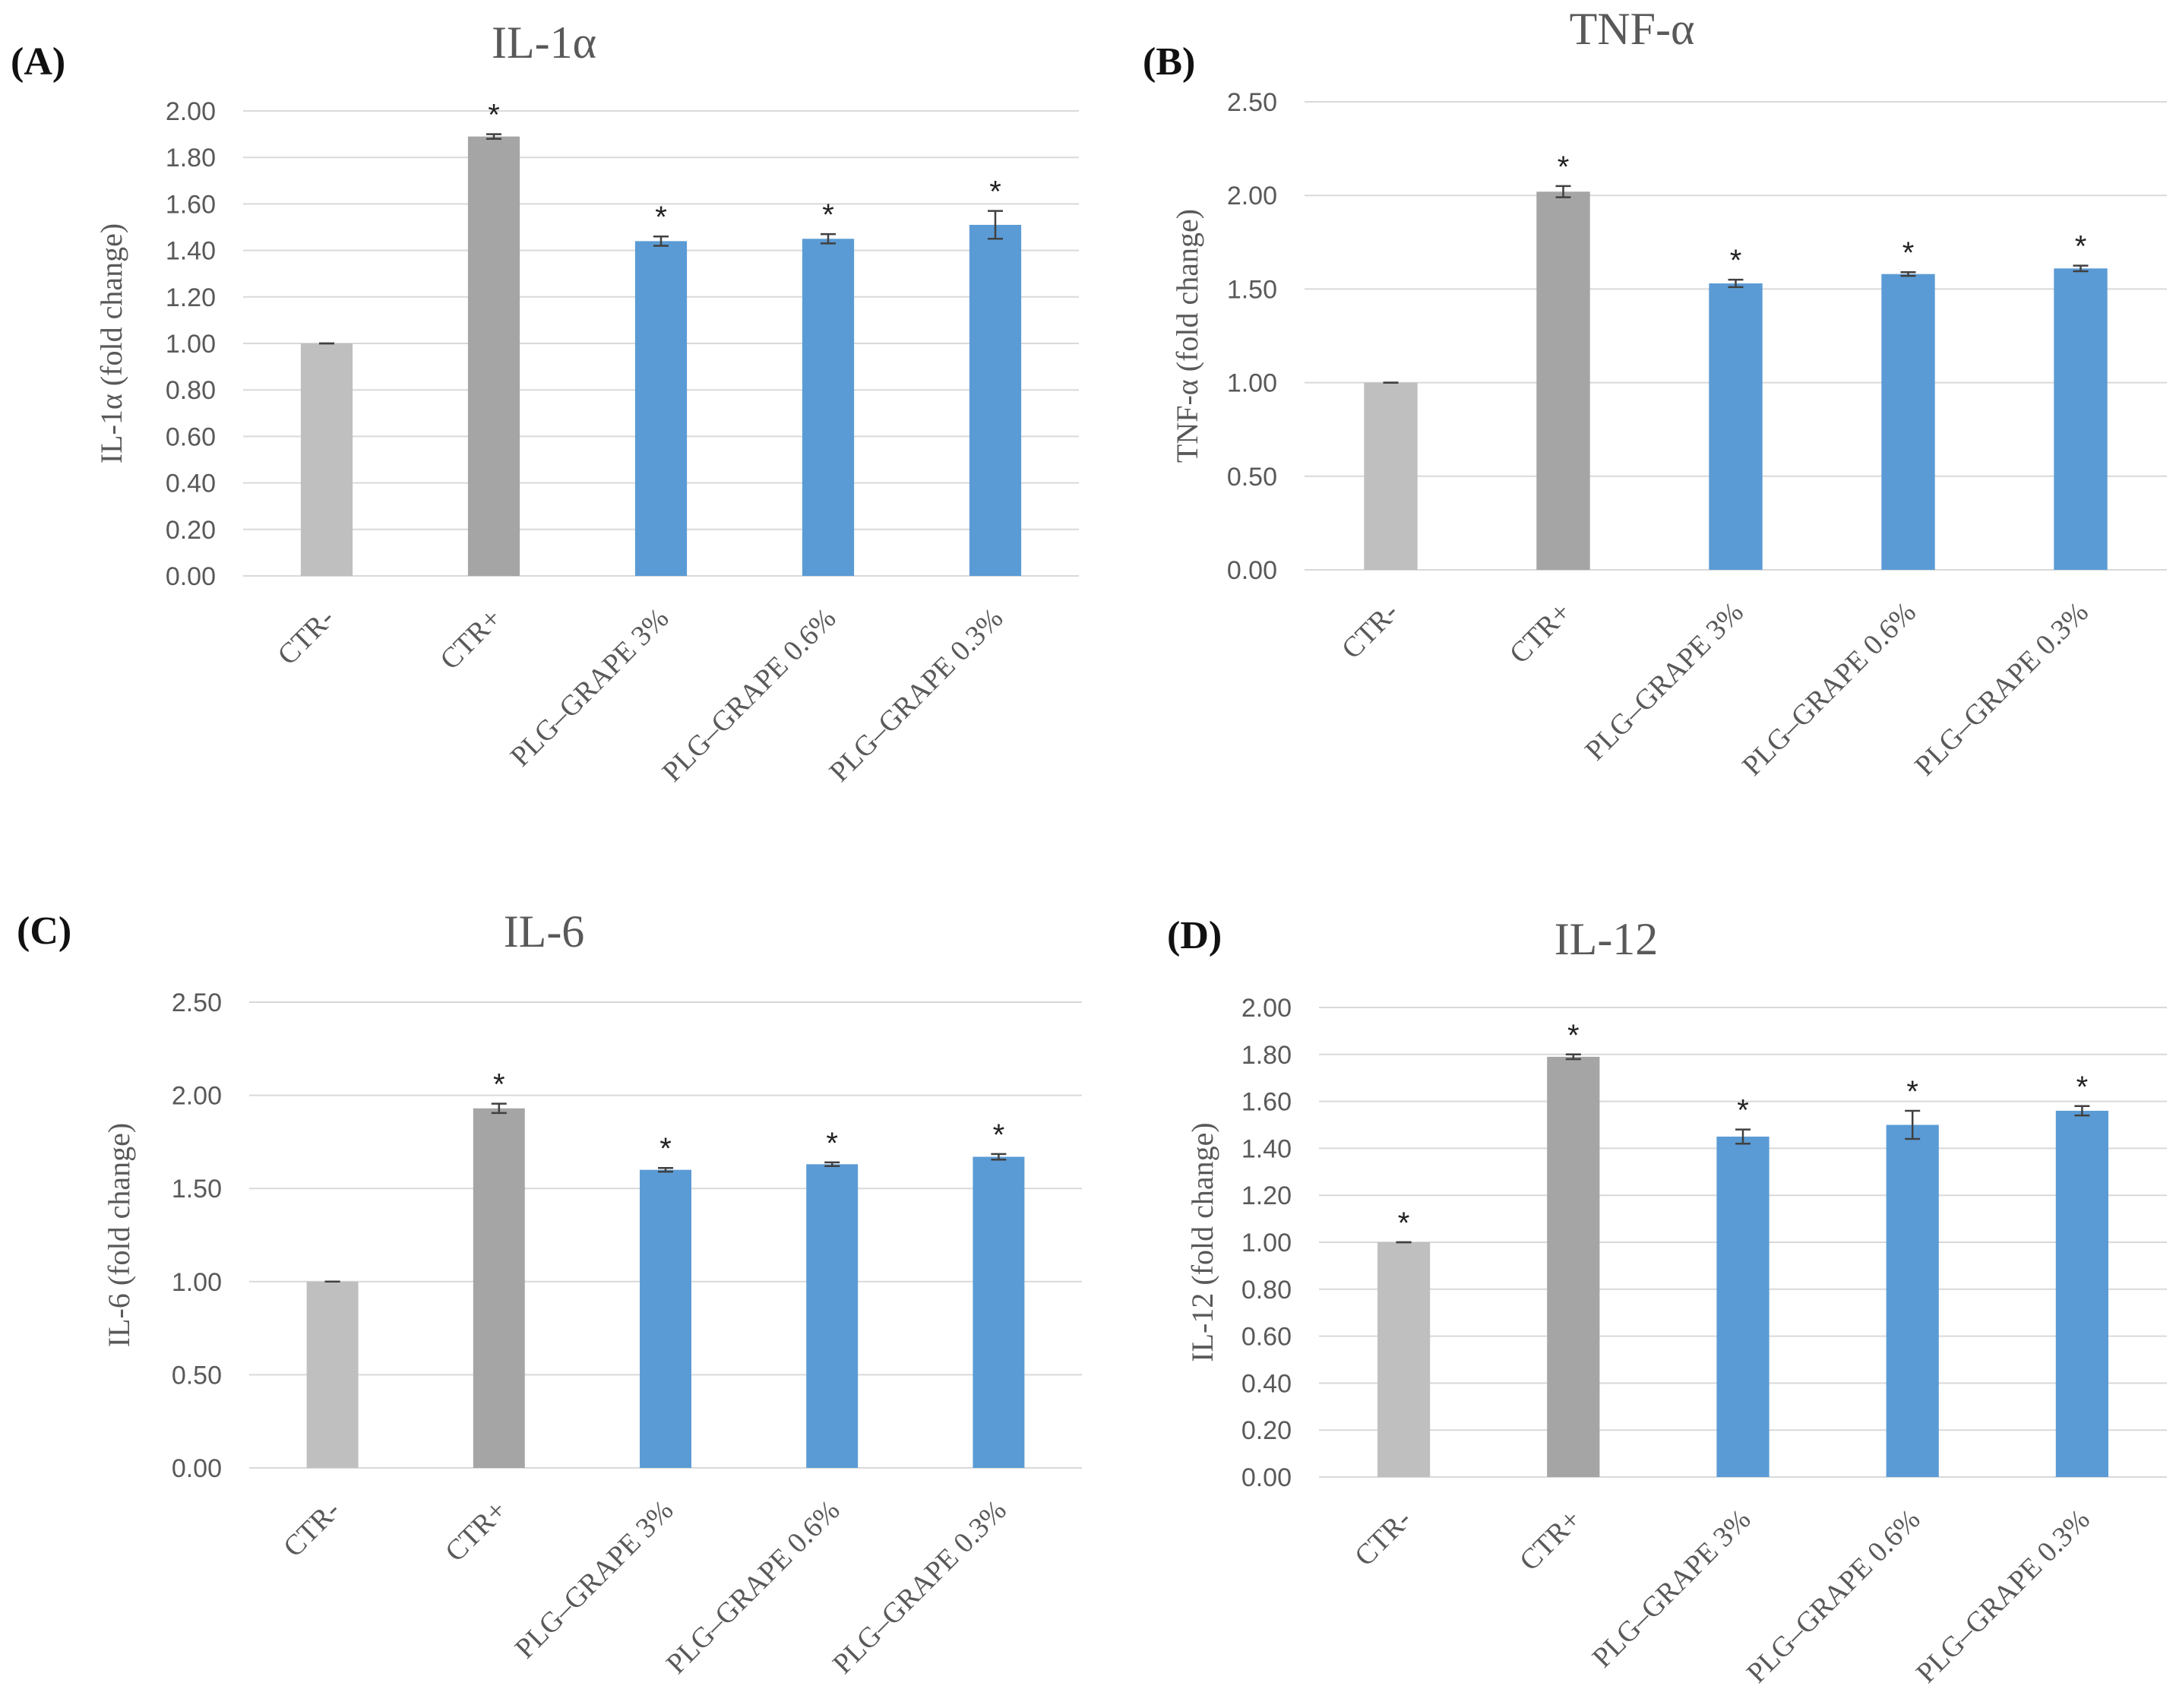  What do you see at coordinates (1169, 62) in the screenshot?
I see `panel-label: (B)` at bounding box center [1169, 62].